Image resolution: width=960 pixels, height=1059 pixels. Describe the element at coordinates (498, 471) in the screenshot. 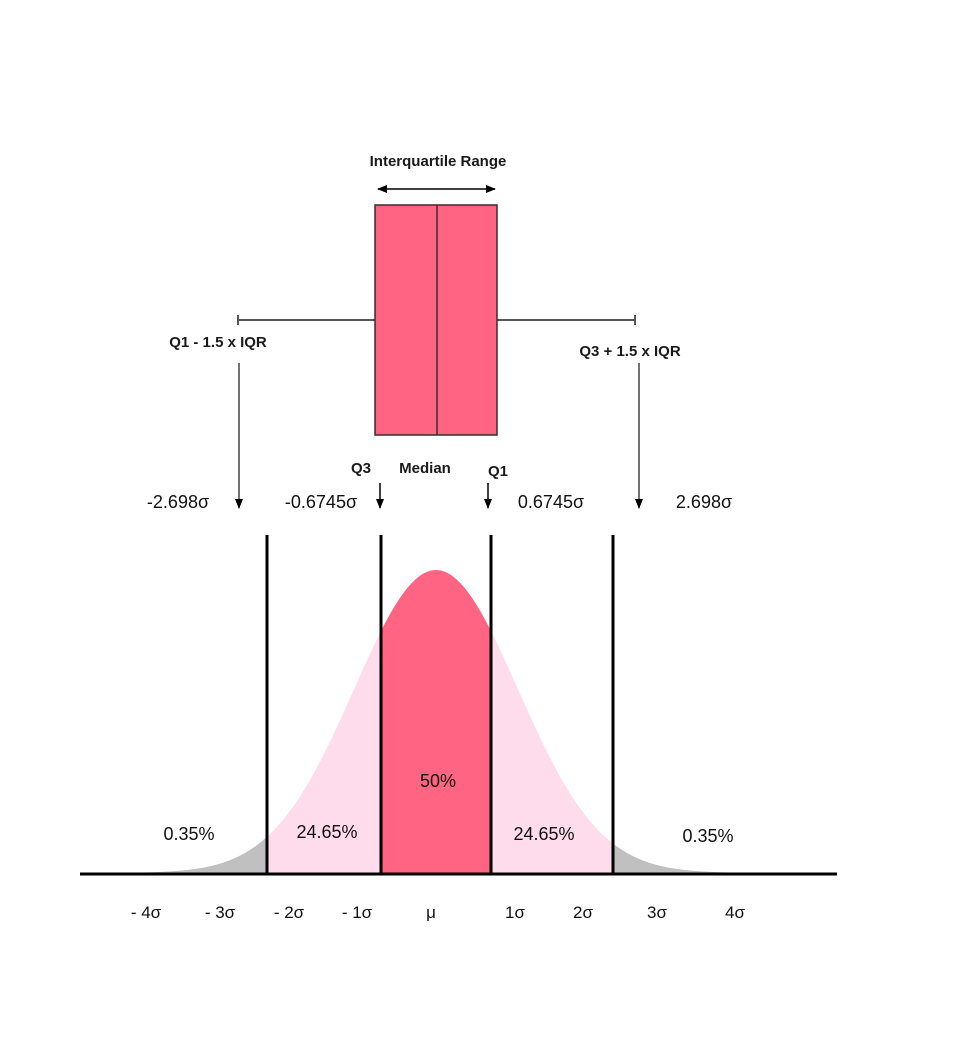

I see `q1-label: Q1` at that location.